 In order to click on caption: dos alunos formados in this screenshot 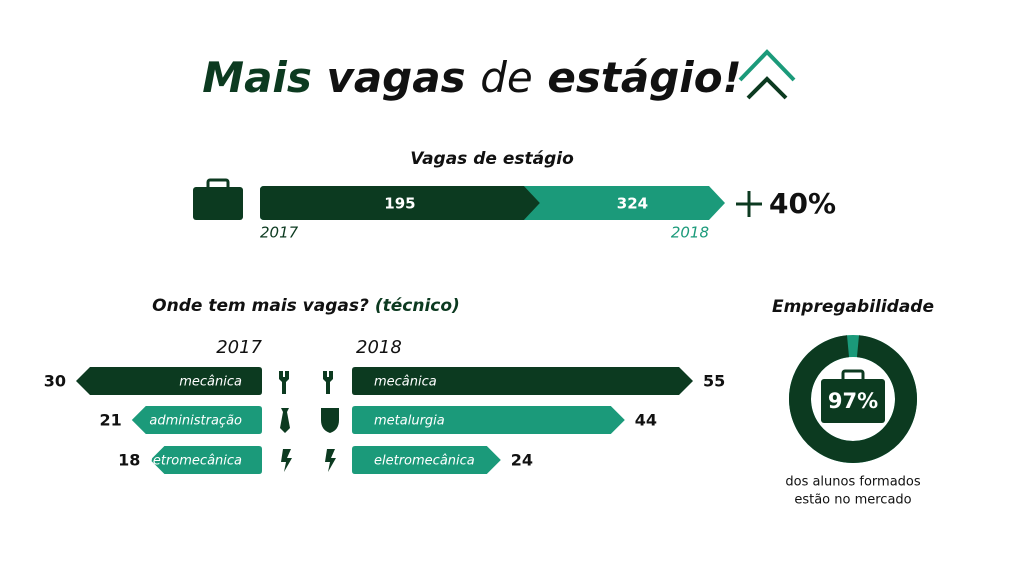, I will do `click(853, 482)`.